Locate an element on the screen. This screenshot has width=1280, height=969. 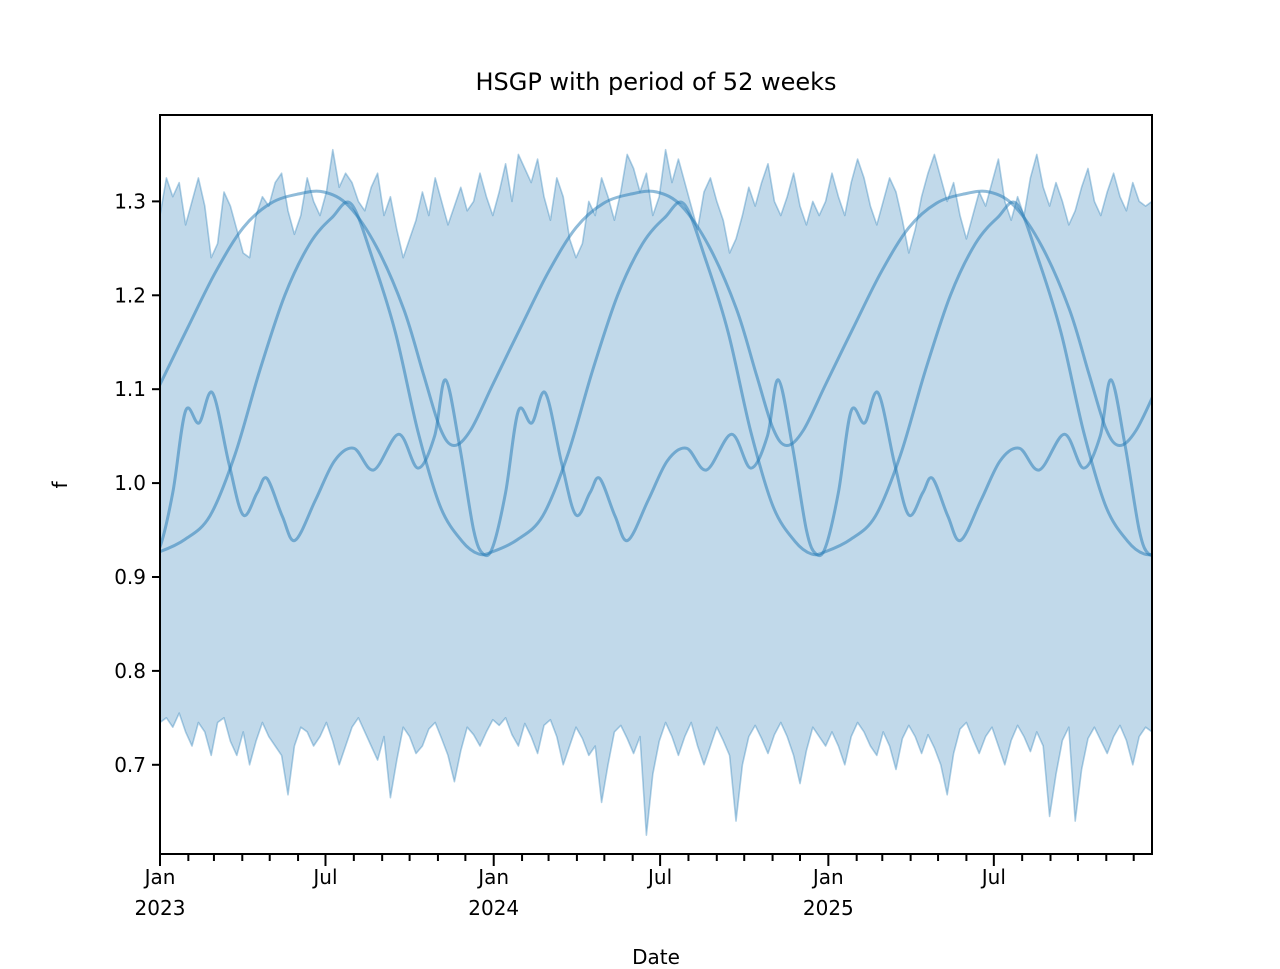
y-tick-label: 0.9 is located at coordinates (130, 577).